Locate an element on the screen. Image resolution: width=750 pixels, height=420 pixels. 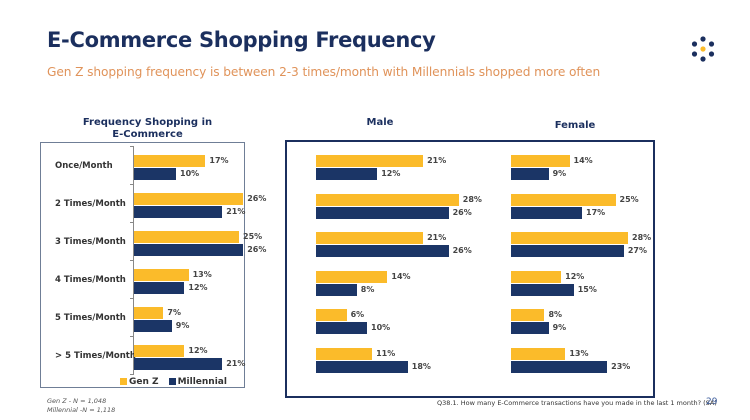
millennial-sample-note: Millennial -N = 1,118 is located at coordinates (81, 410).